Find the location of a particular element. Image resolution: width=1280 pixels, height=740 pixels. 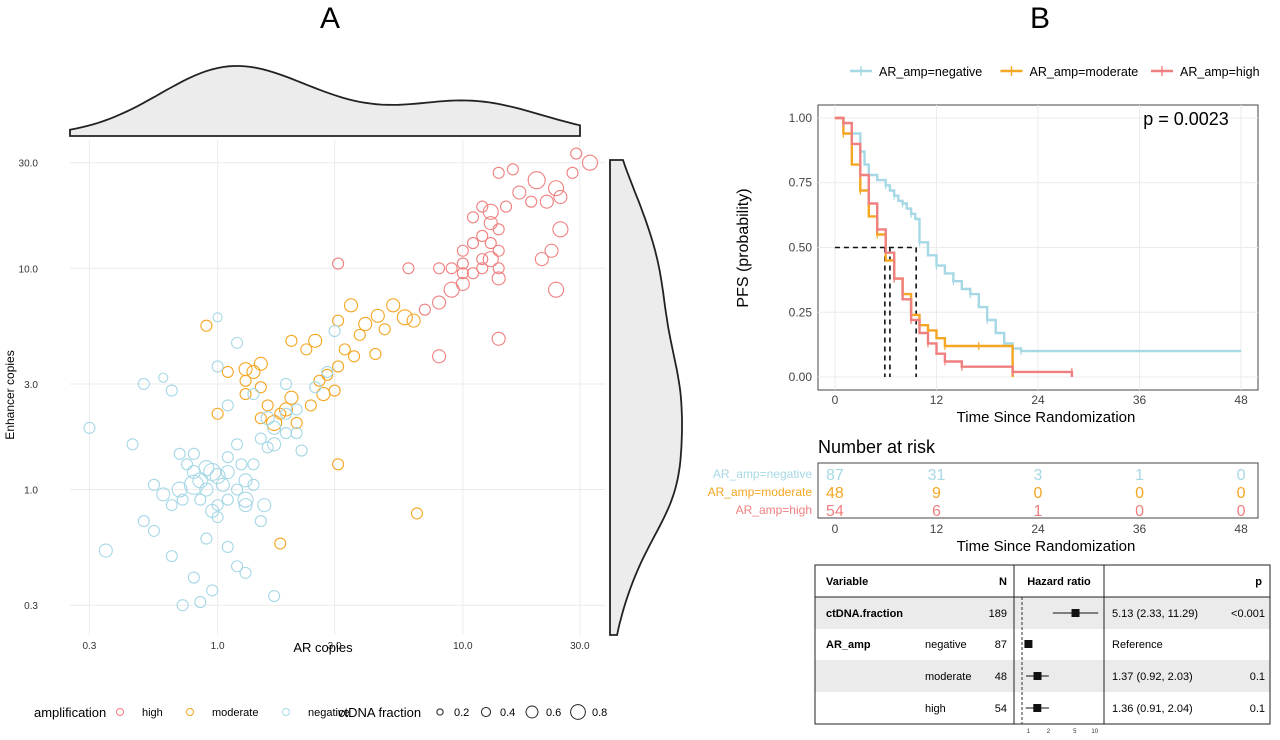

risk-count: 6 is located at coordinates (936, 511).